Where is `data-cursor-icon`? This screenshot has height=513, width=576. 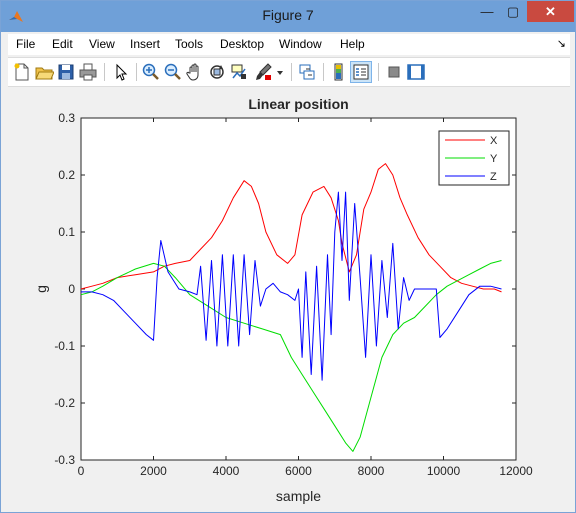 data-cursor-icon is located at coordinates (239, 72).